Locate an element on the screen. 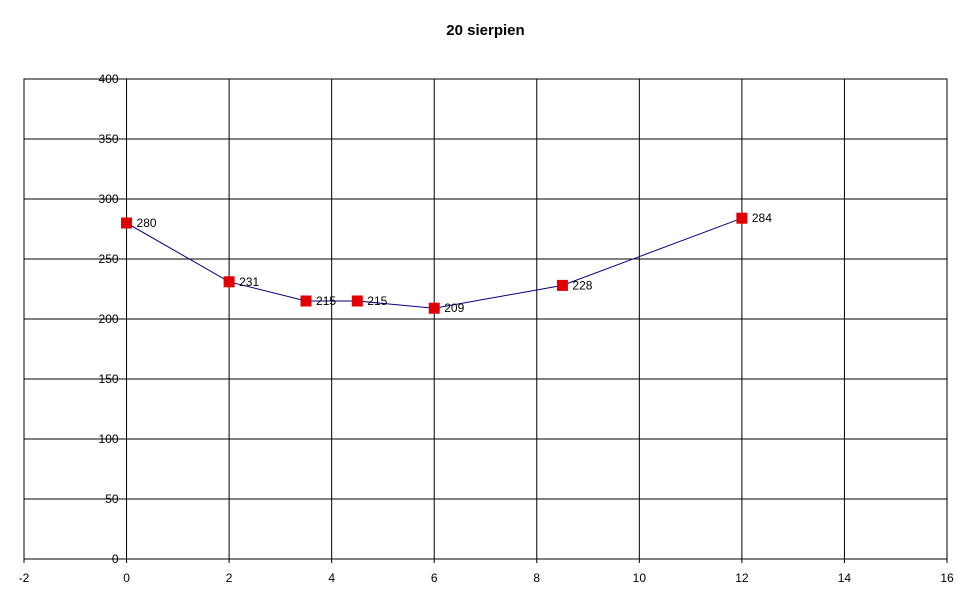  chart-title: 20 sierpien is located at coordinates (485, 30).